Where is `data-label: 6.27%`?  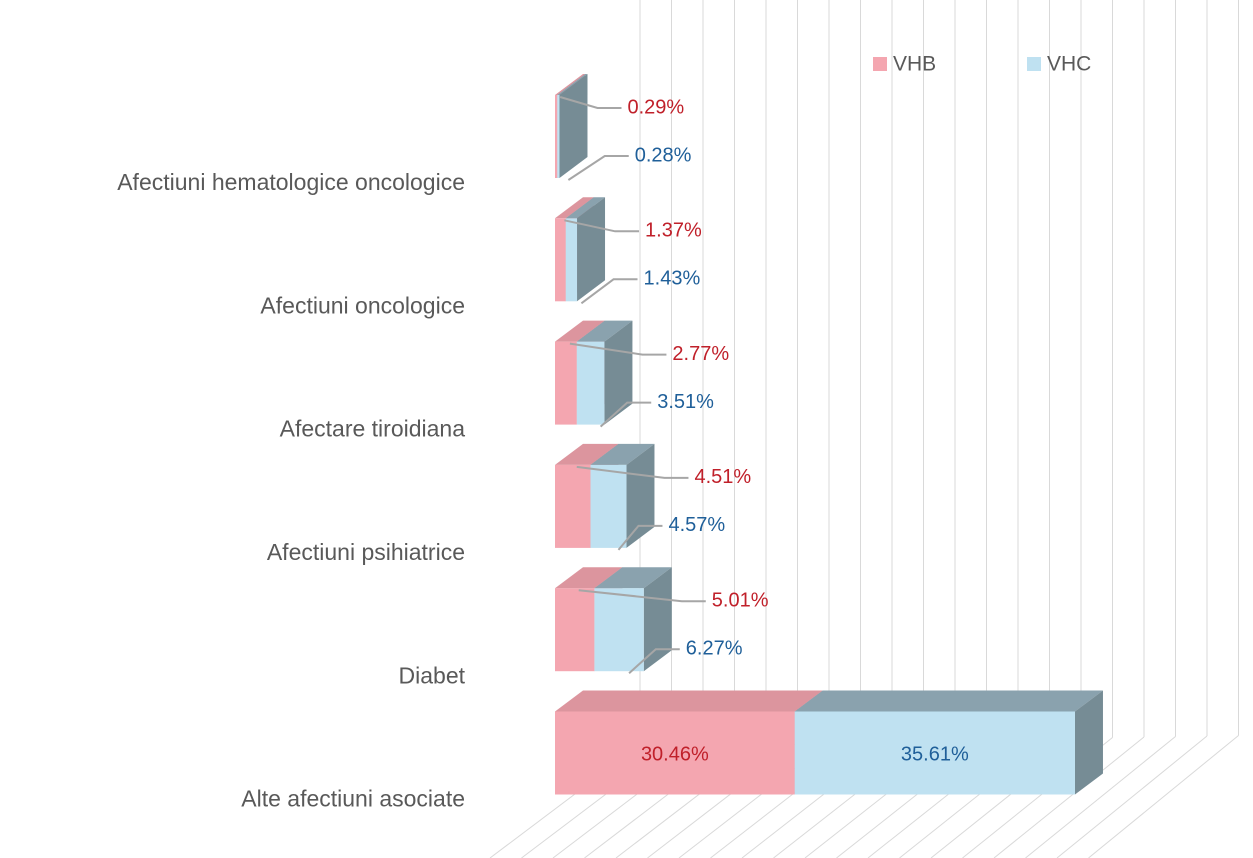
data-label: 6.27% is located at coordinates (714, 648).